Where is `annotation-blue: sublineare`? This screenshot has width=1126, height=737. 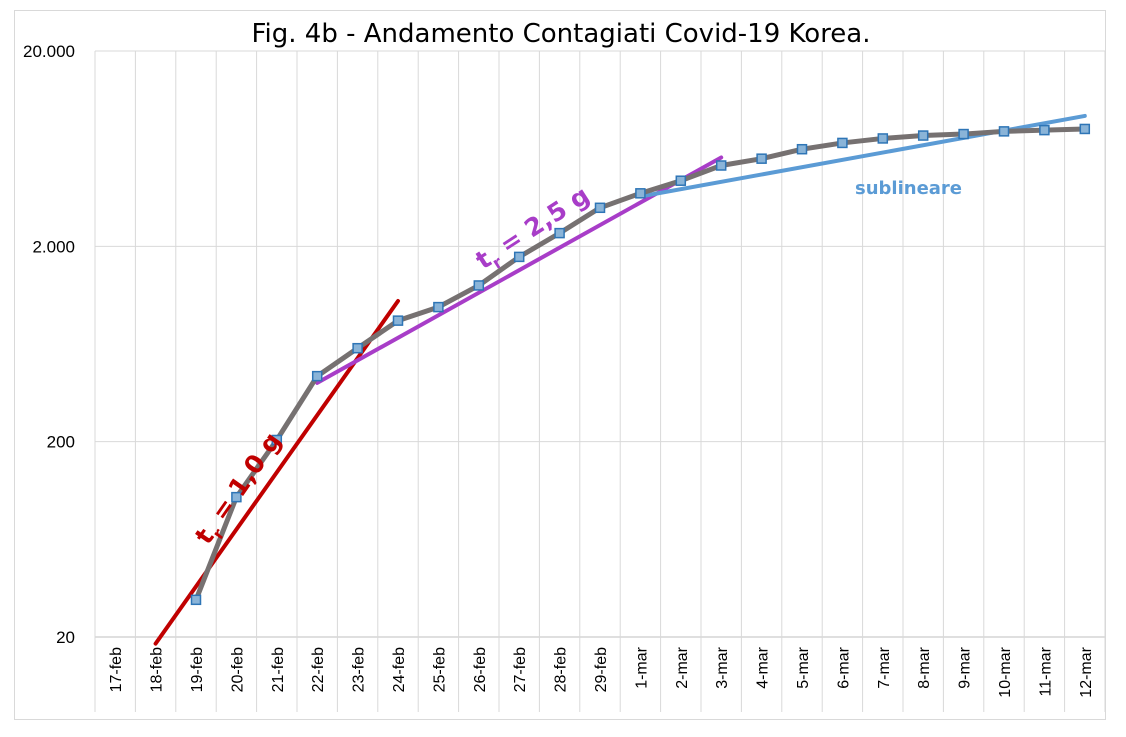 annotation-blue: sublineare is located at coordinates (908, 188).